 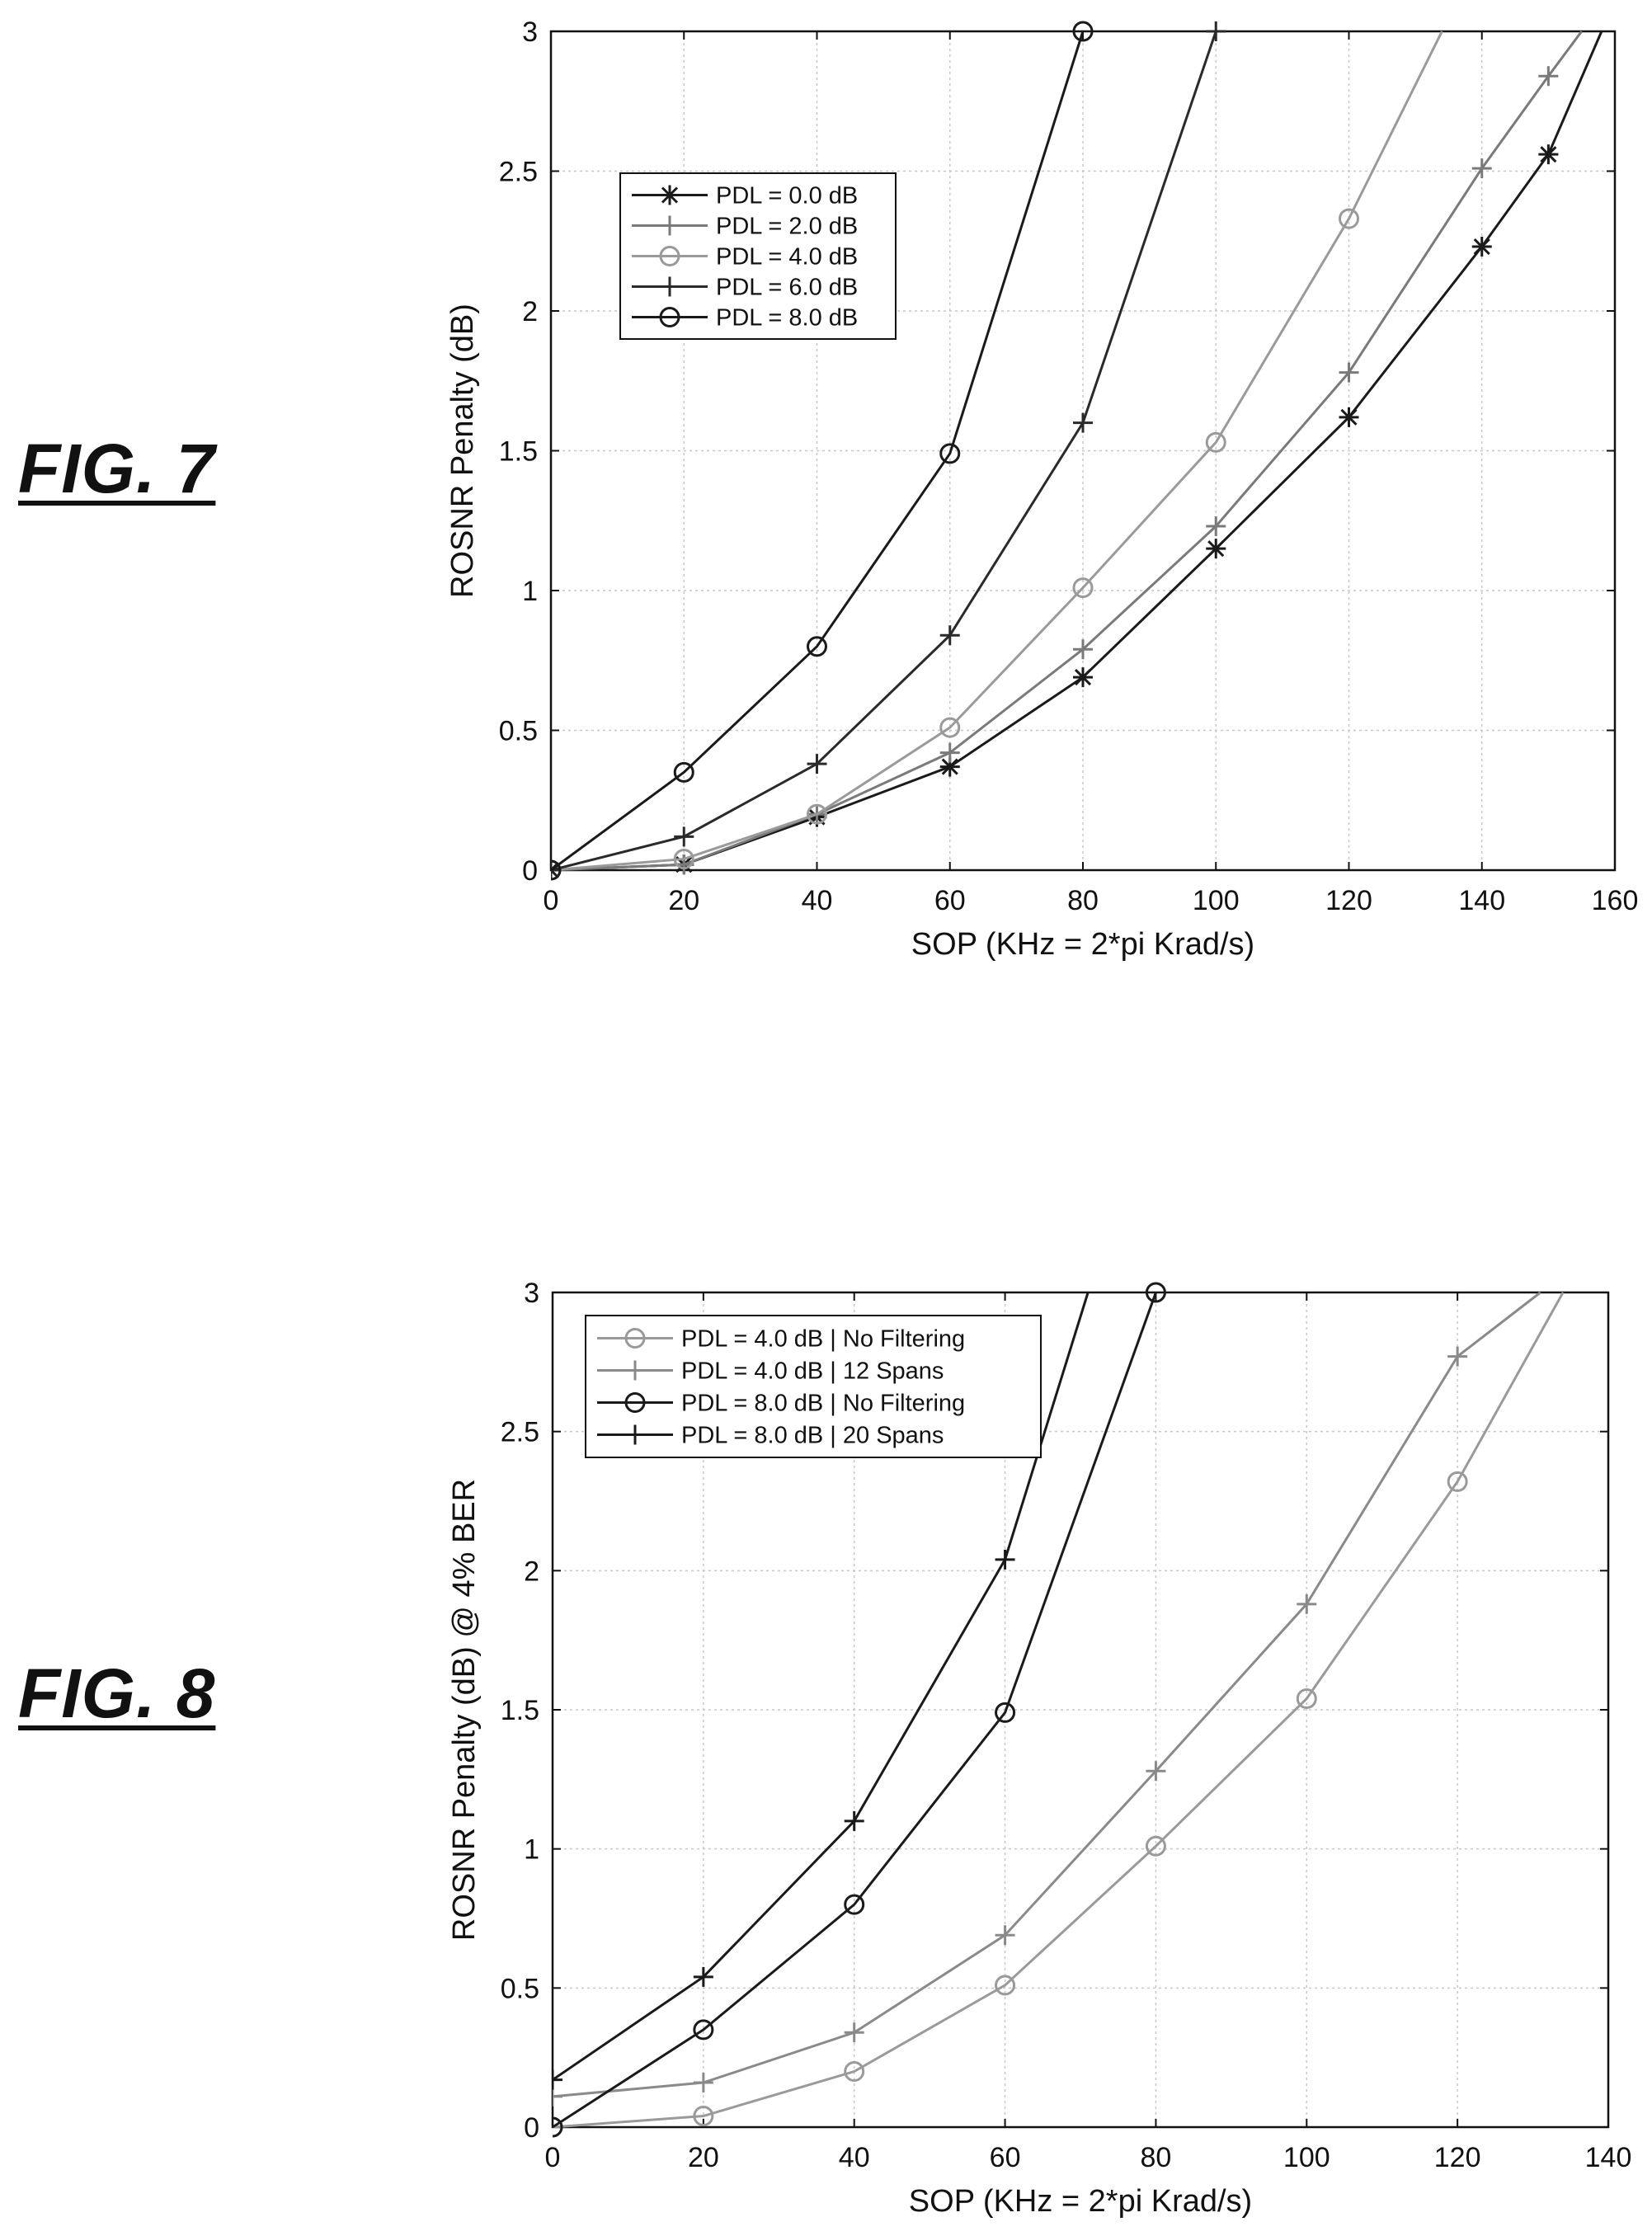 What do you see at coordinates (812, 1436) in the screenshot?
I see `fig8-legend-entry: PDL = 8.0 dB | 20 Spans` at bounding box center [812, 1436].